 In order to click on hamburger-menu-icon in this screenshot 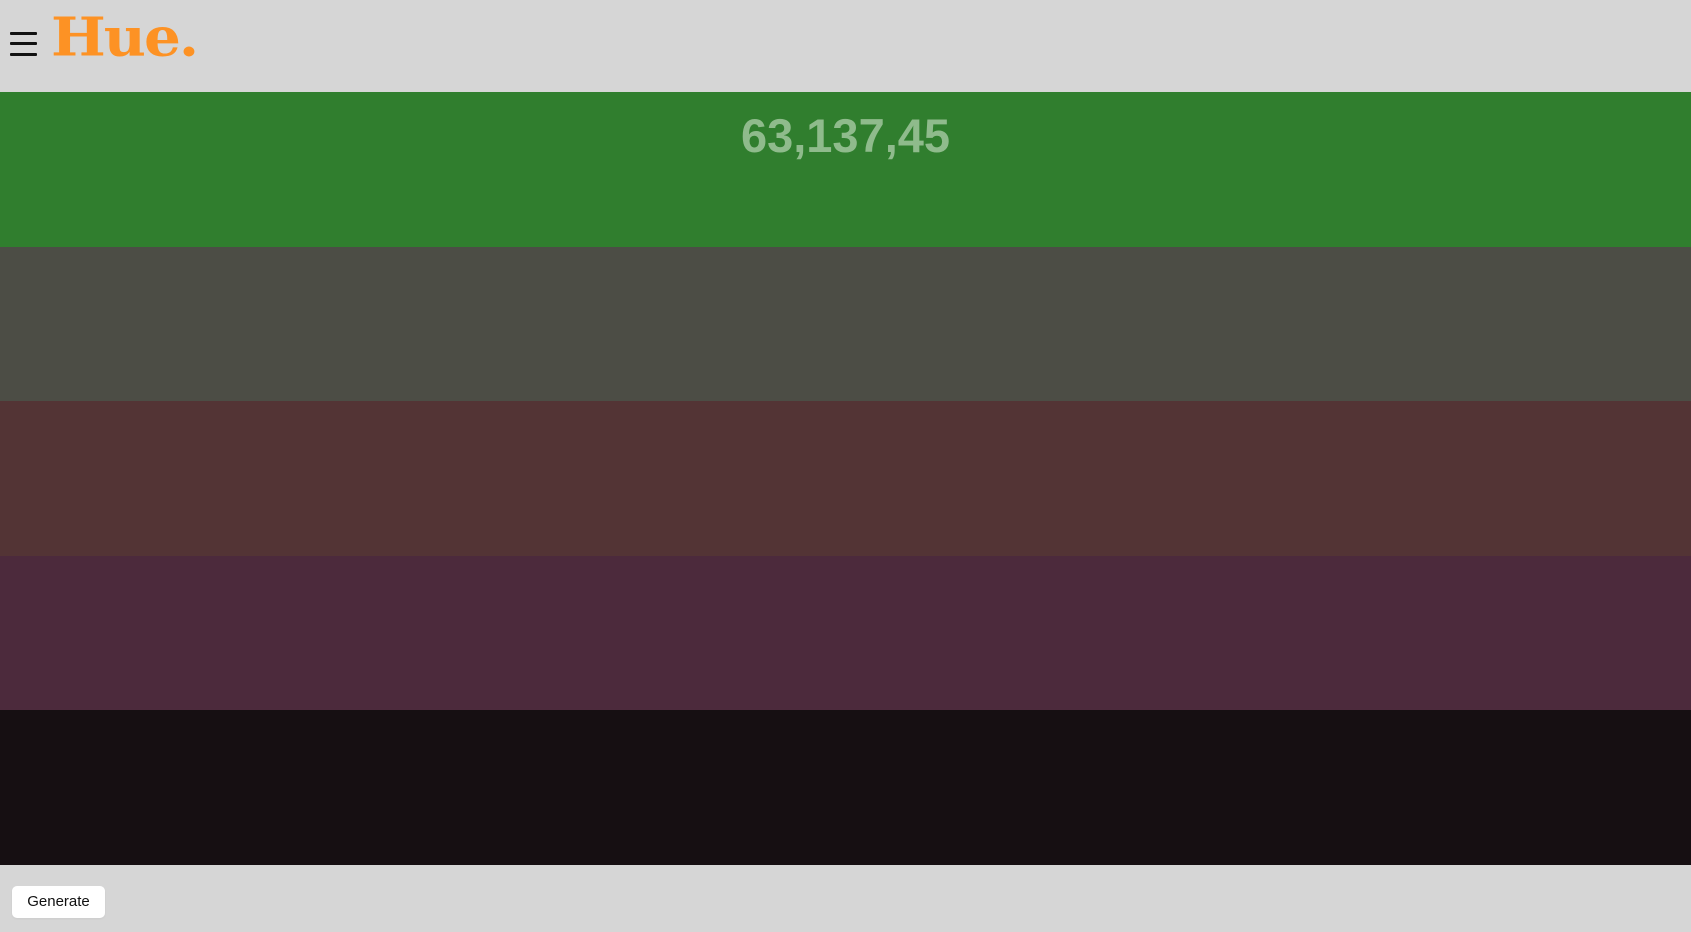, I will do `click(23, 43)`.